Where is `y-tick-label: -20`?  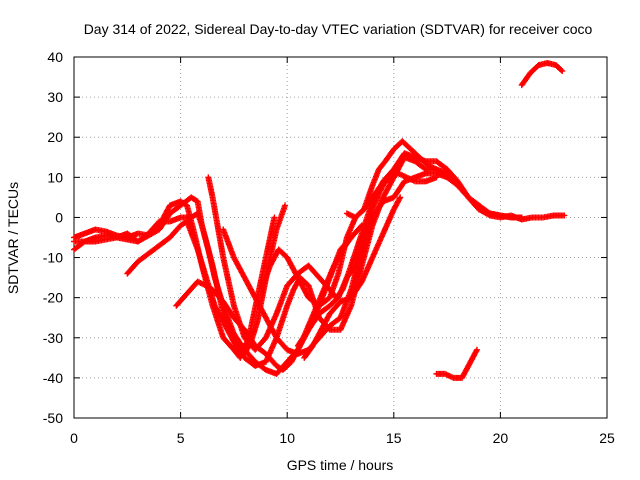
y-tick-label: -20 is located at coordinates (53, 298).